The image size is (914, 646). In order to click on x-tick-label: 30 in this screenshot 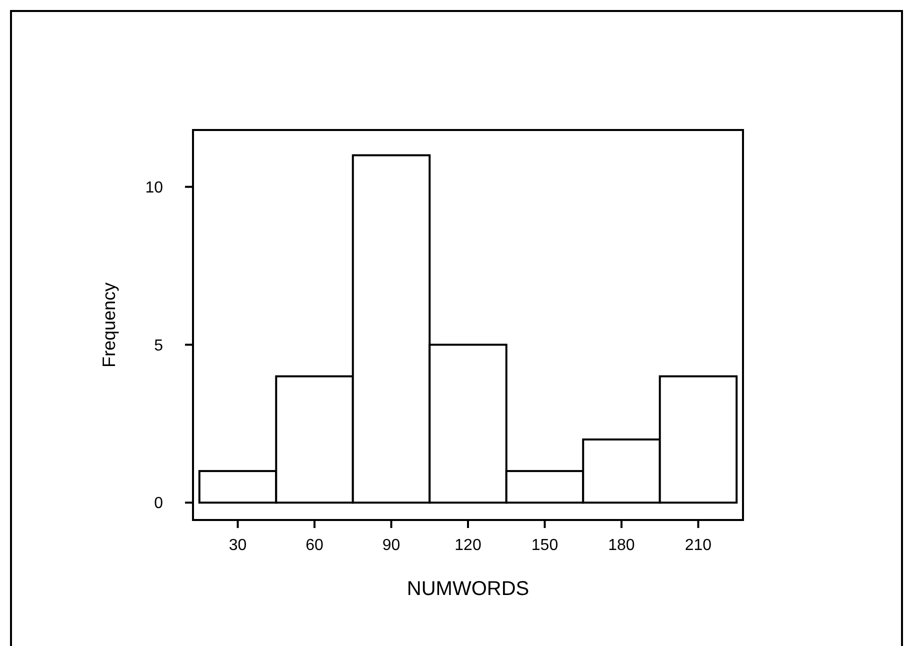, I will do `click(237, 545)`.